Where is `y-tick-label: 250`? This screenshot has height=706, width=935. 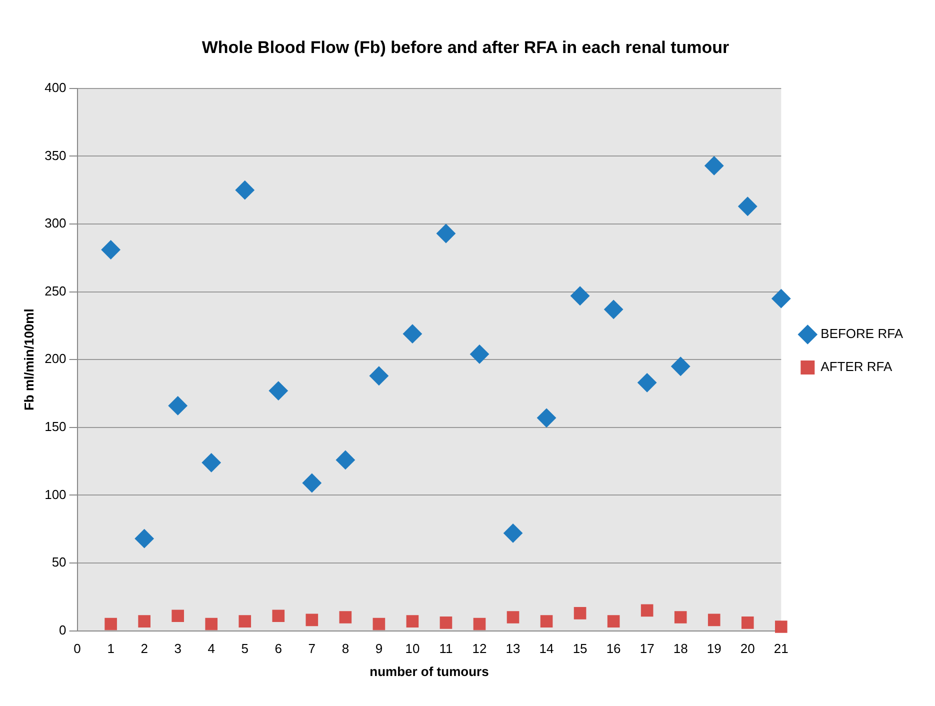 y-tick-label: 250 is located at coordinates (55, 290).